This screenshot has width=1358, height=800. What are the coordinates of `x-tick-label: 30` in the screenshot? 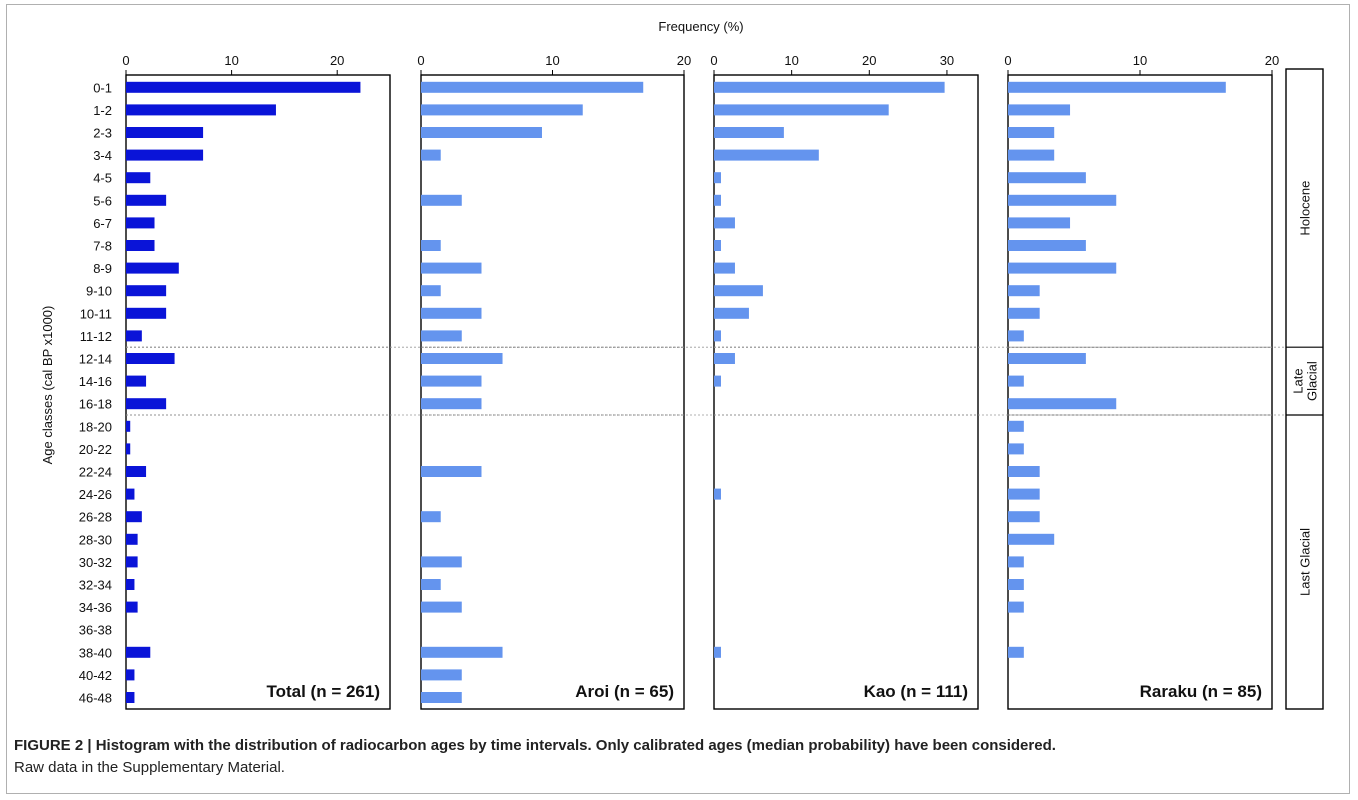 It's located at (947, 60).